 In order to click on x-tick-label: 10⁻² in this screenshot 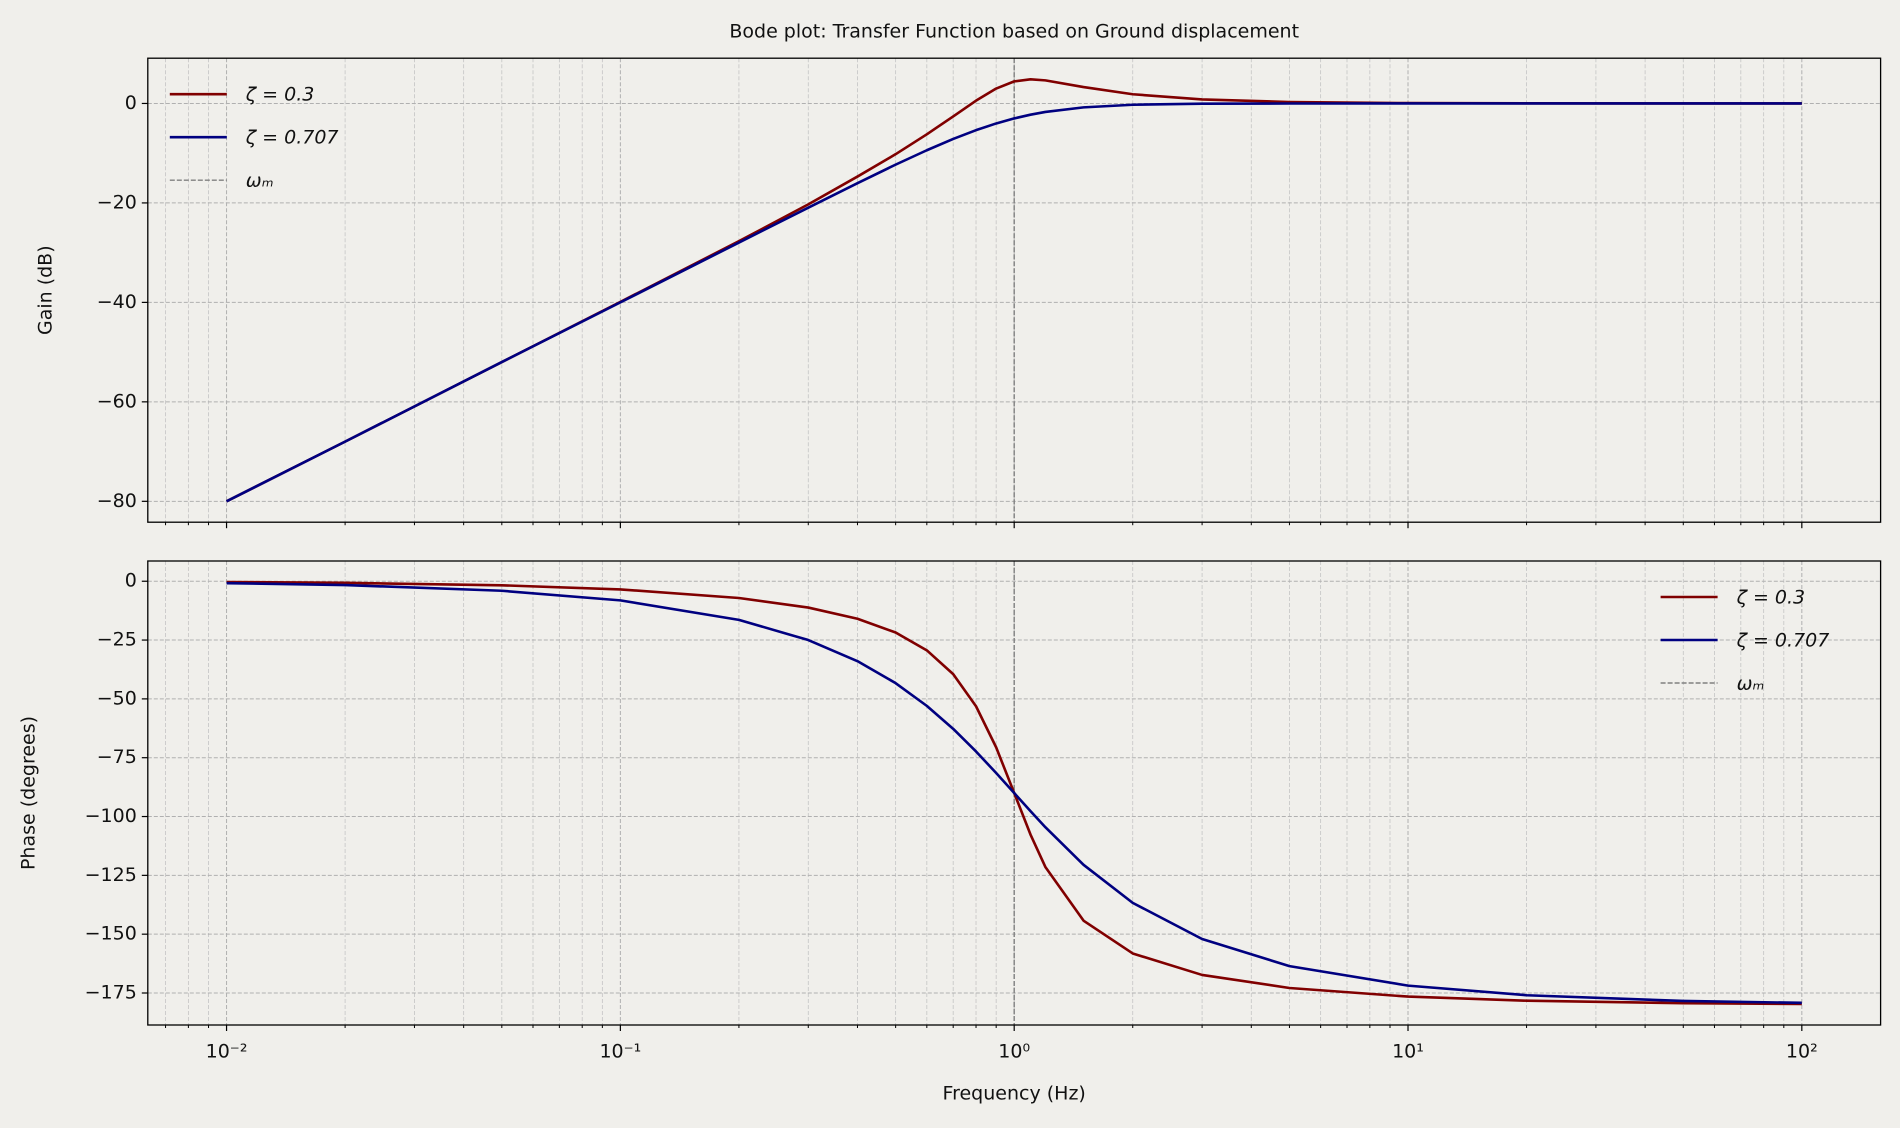, I will do `click(227, 1052)`.